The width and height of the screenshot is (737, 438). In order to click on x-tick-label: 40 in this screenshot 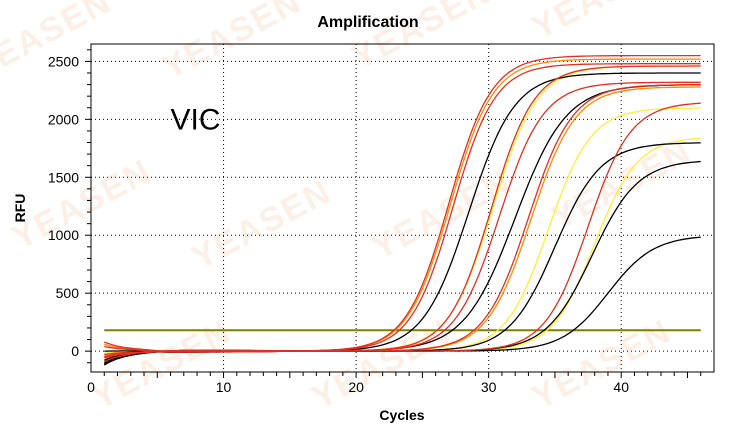, I will do `click(621, 387)`.